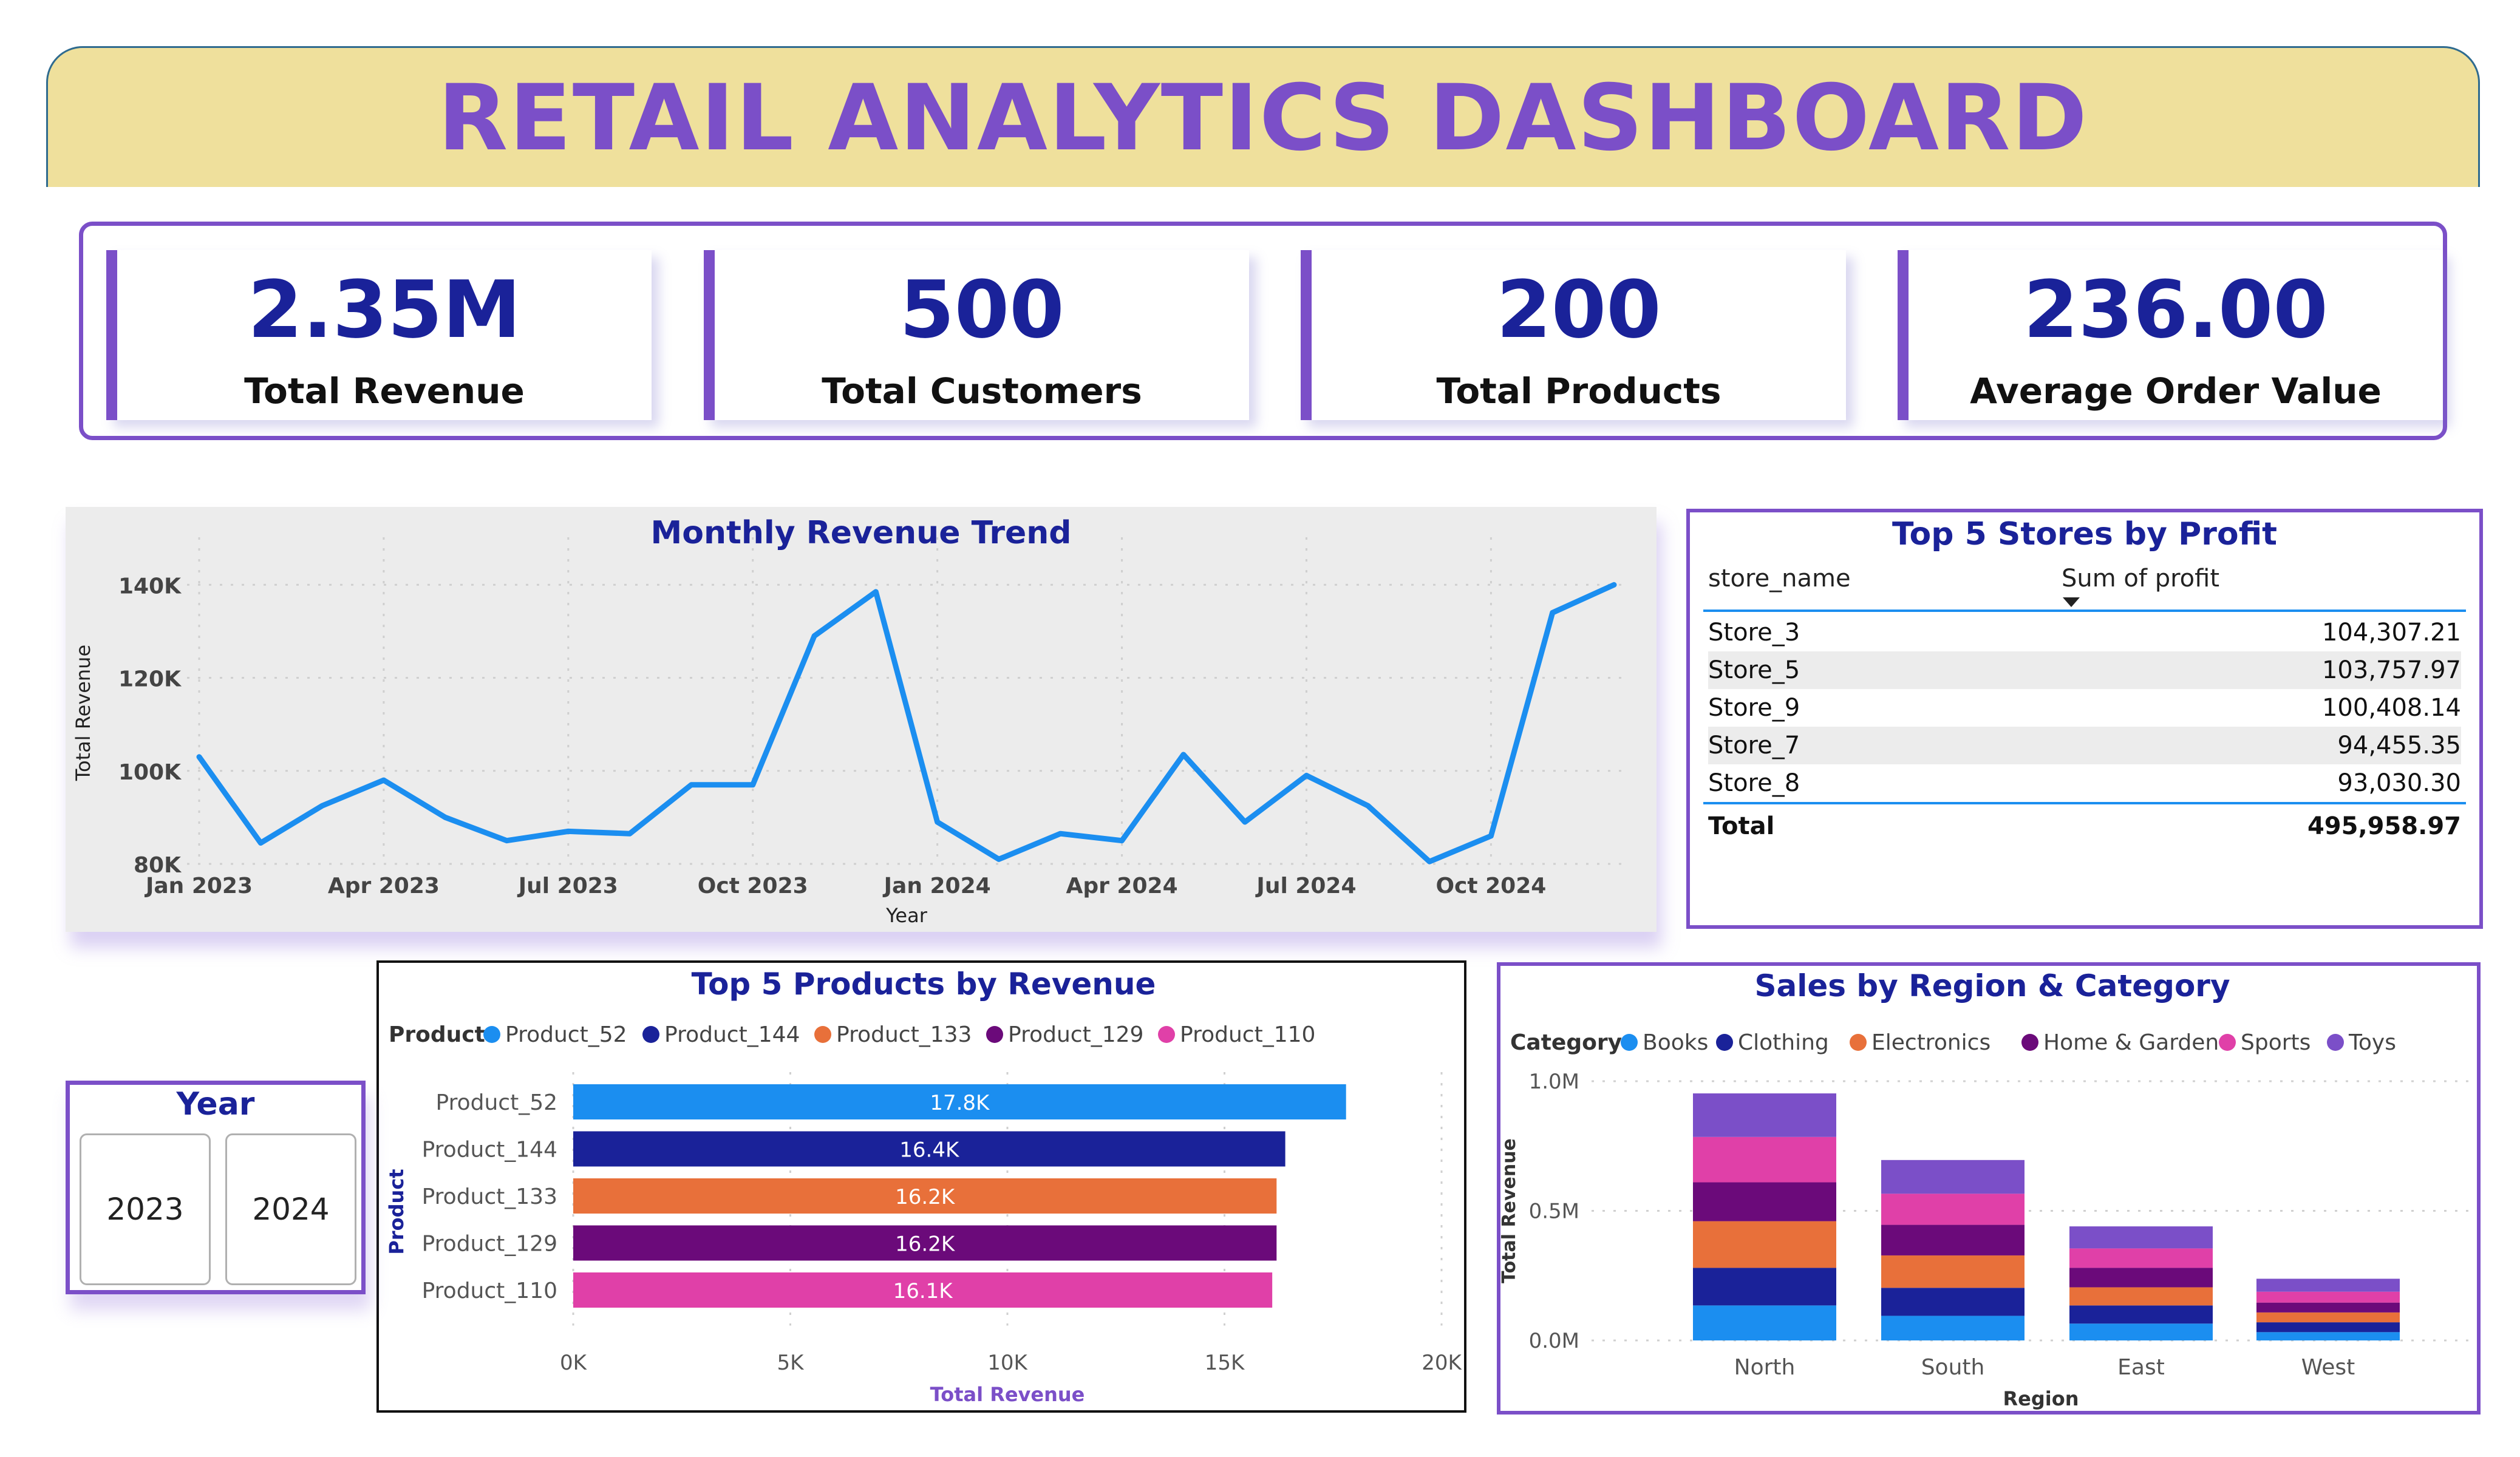  What do you see at coordinates (384, 309) in the screenshot?
I see `kpi-value: 2.35M` at bounding box center [384, 309].